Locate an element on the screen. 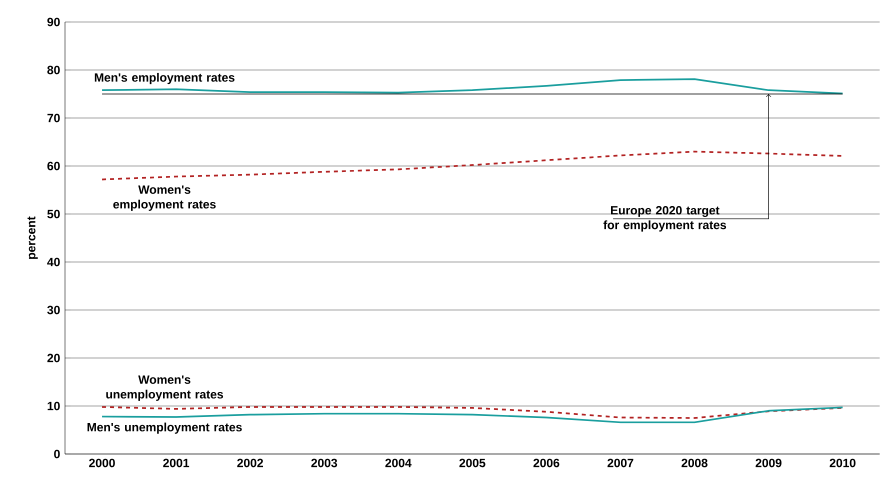 This screenshot has height=483, width=881. x-tick-label: 2002 is located at coordinates (250, 463).